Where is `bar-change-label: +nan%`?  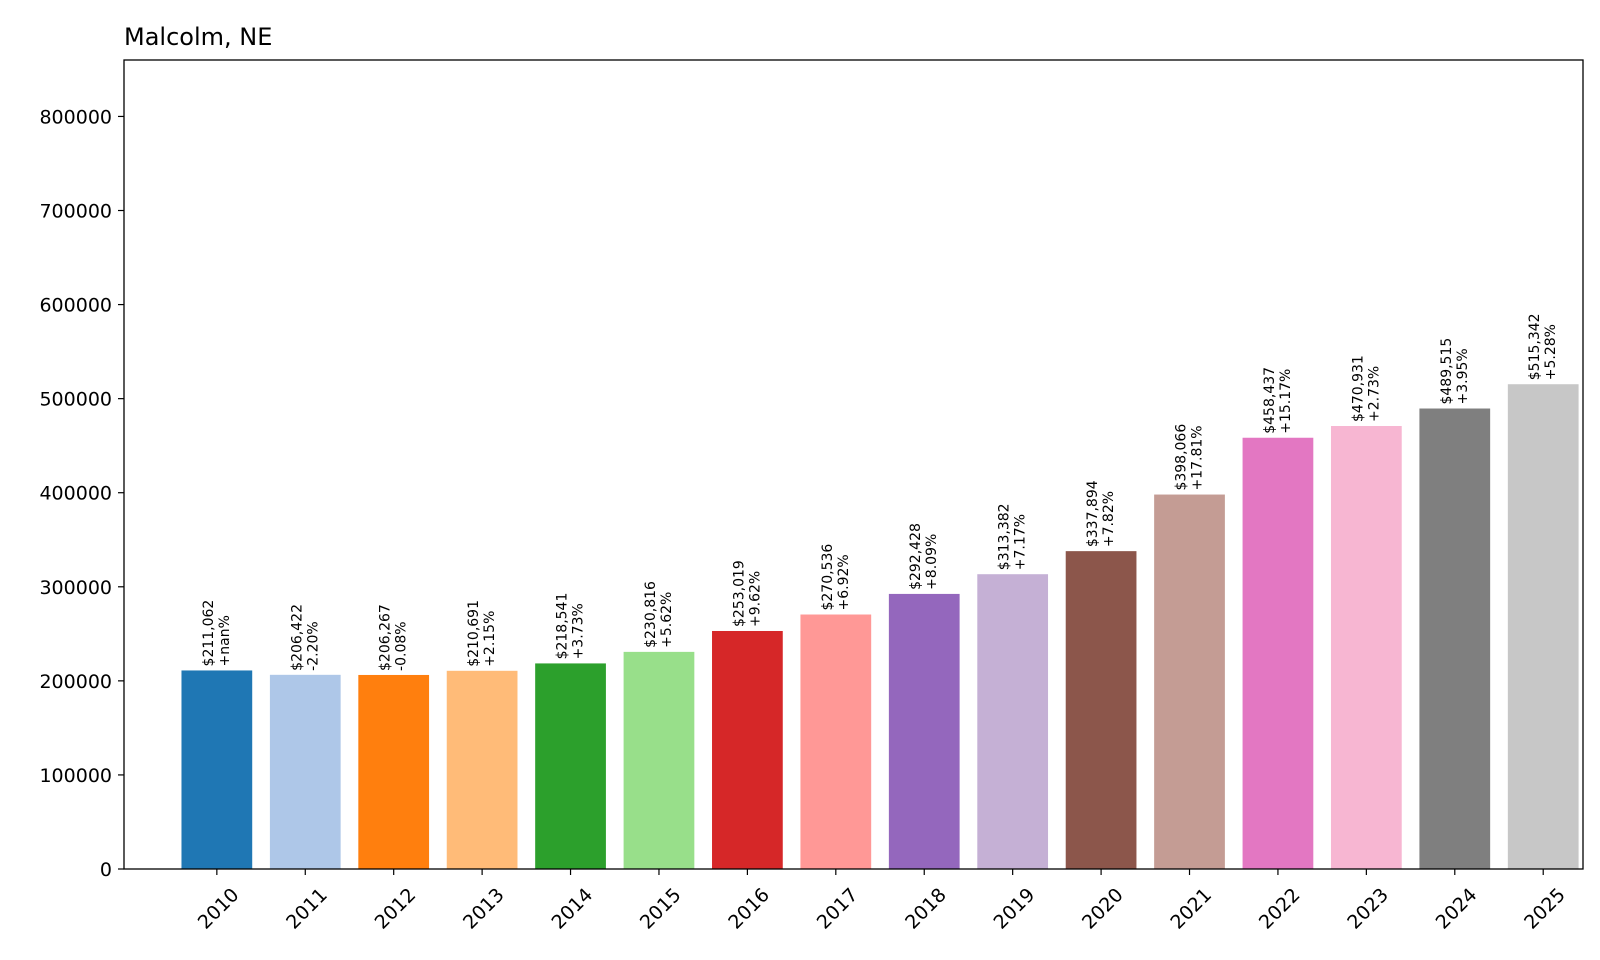
bar-change-label: +nan% is located at coordinates (225, 640).